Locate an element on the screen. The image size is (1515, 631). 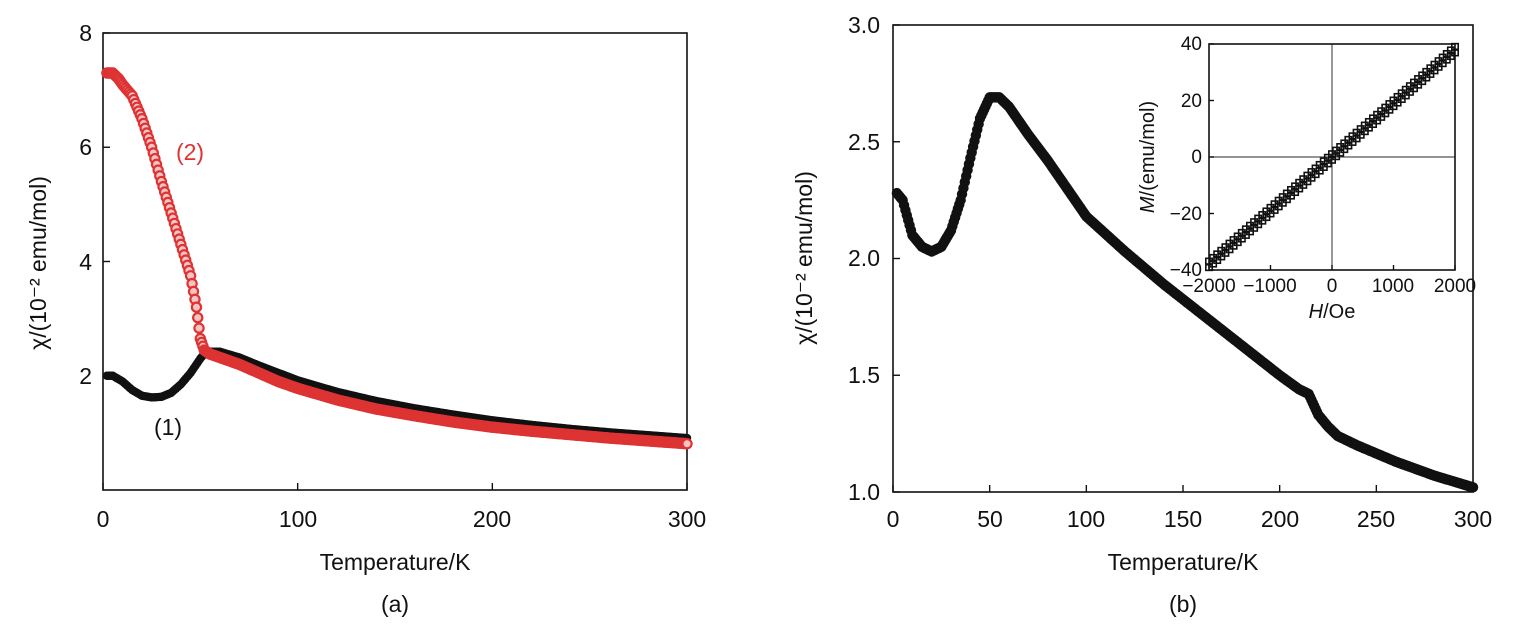
y-axis-label-a: χ/(10⁻² emu/mol) is located at coordinates (38, 263).